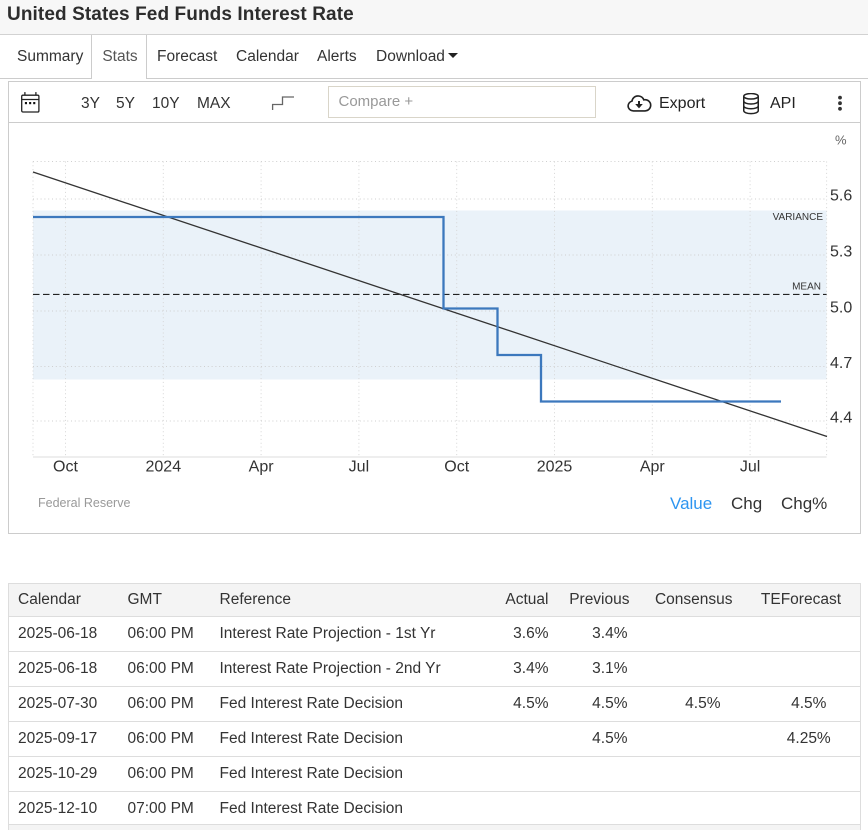 This screenshot has height=830, width=868. I want to click on svg-text: 5.3, so click(841, 252).